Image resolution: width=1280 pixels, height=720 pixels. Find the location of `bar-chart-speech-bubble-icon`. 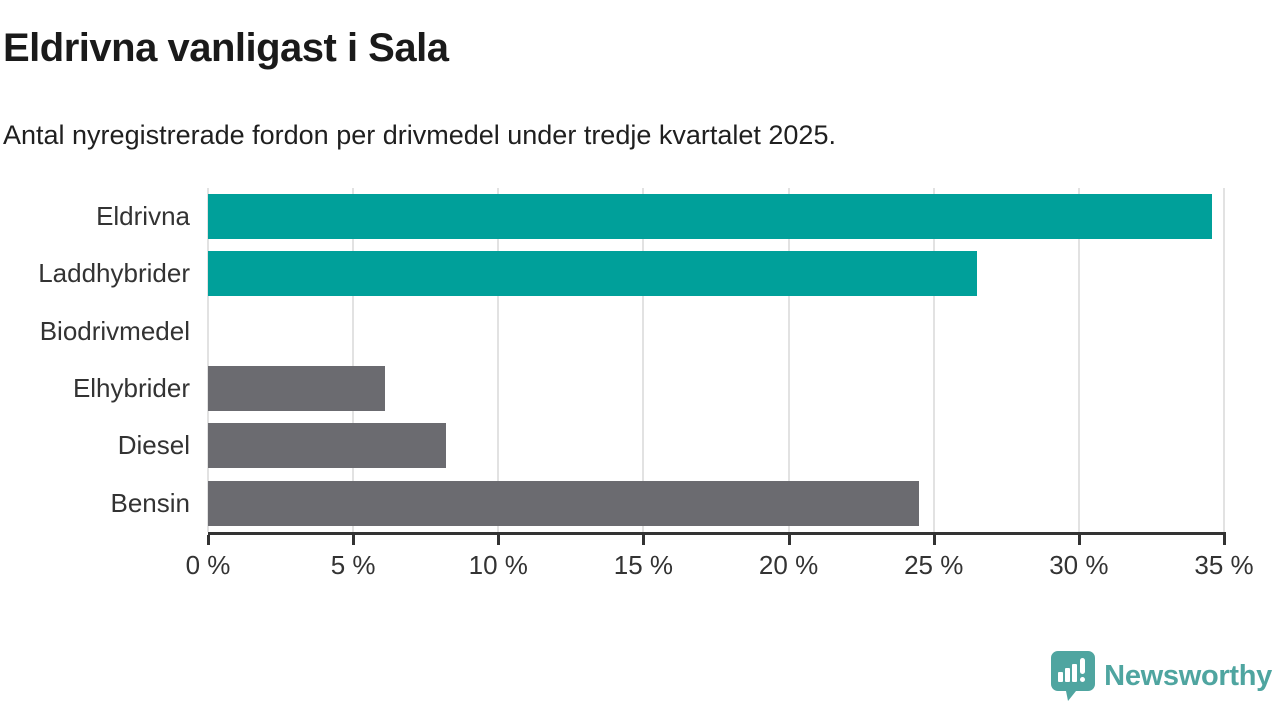

bar-chart-speech-bubble-icon is located at coordinates (1073, 676).